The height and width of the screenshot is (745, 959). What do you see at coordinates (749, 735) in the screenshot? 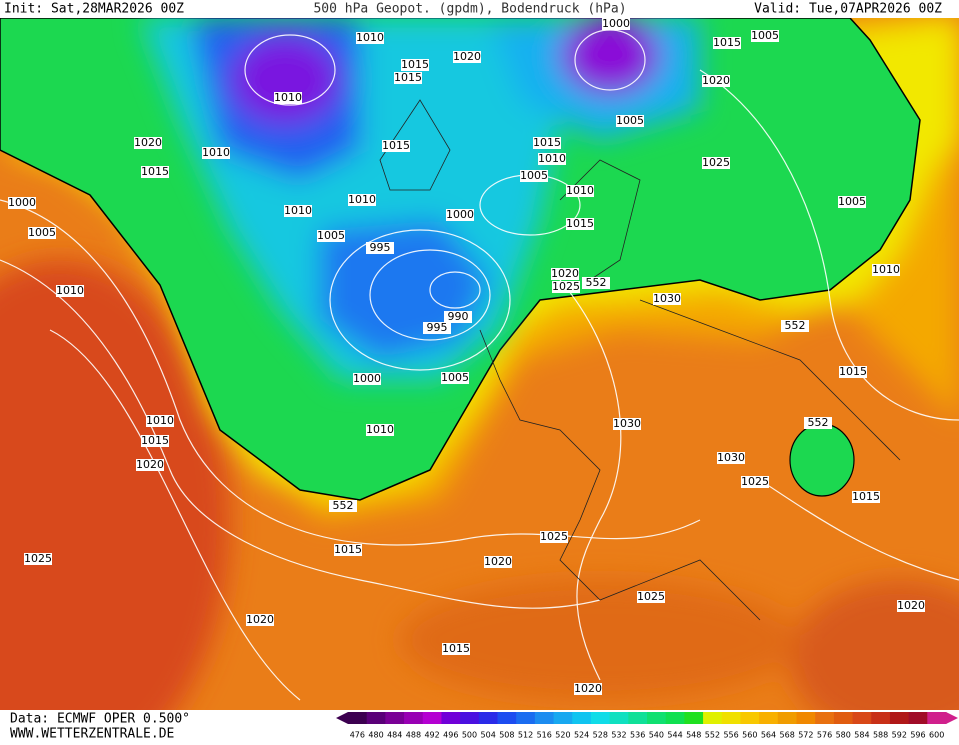
I see `scale-label: 560` at bounding box center [749, 735].